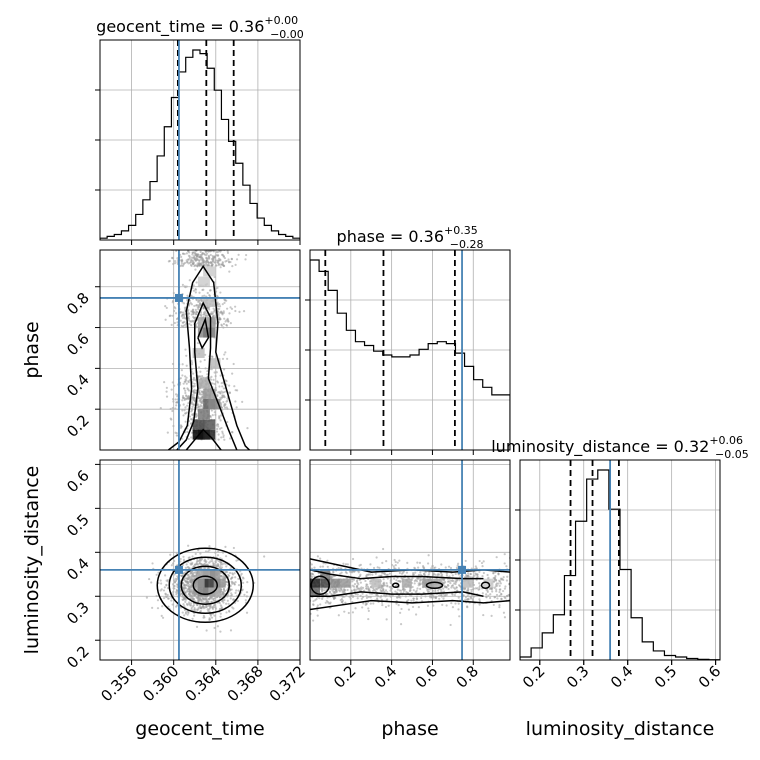 The height and width of the screenshot is (760, 760). I want to click on truth-marker, so click(178, 569).